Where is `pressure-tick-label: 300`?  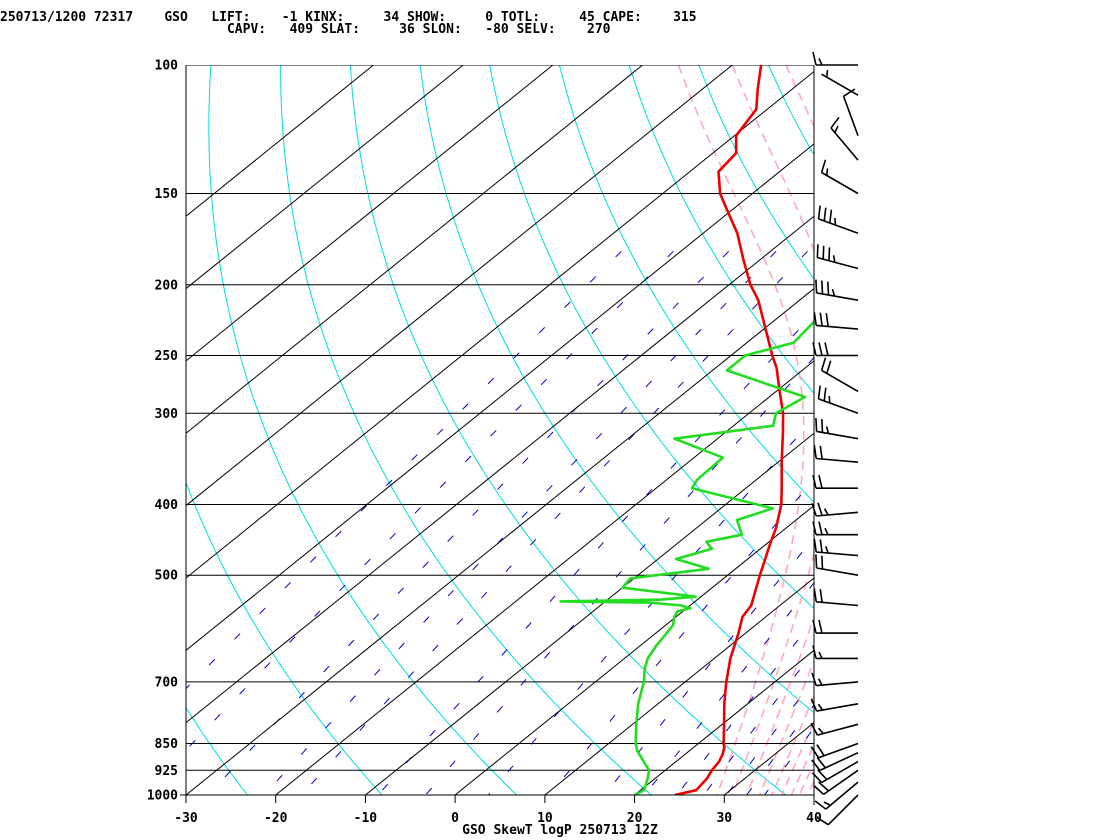 pressure-tick-label: 300 is located at coordinates (167, 414).